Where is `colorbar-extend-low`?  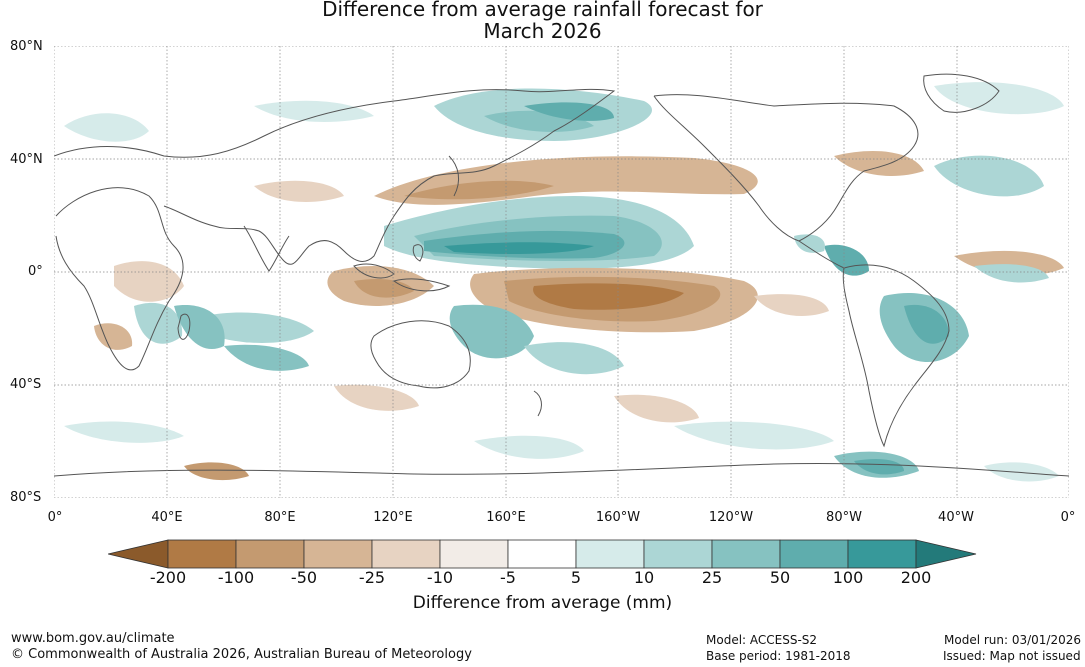
colorbar-extend-low is located at coordinates (138, 554).